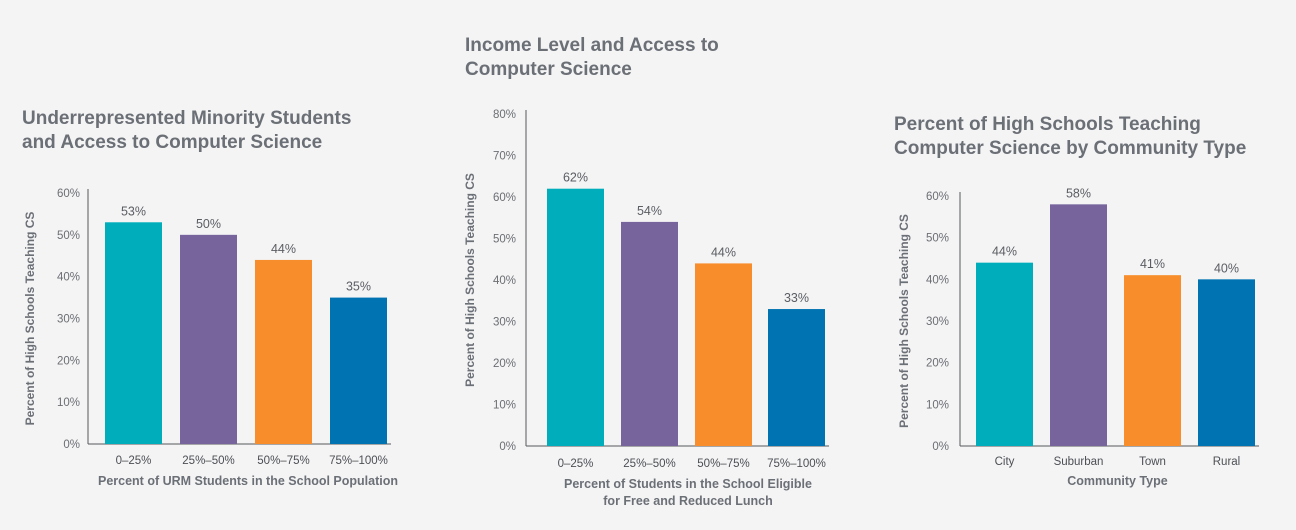 Image resolution: width=1296 pixels, height=530 pixels. I want to click on chart-3-category-label: Rural, so click(1226, 462).